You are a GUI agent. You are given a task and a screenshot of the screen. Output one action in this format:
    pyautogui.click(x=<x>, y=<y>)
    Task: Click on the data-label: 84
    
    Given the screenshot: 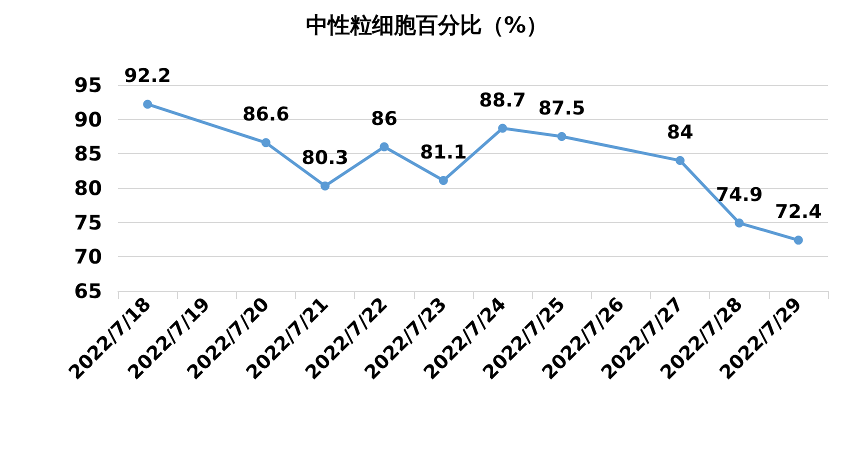 What is the action you would take?
    pyautogui.click(x=680, y=133)
    